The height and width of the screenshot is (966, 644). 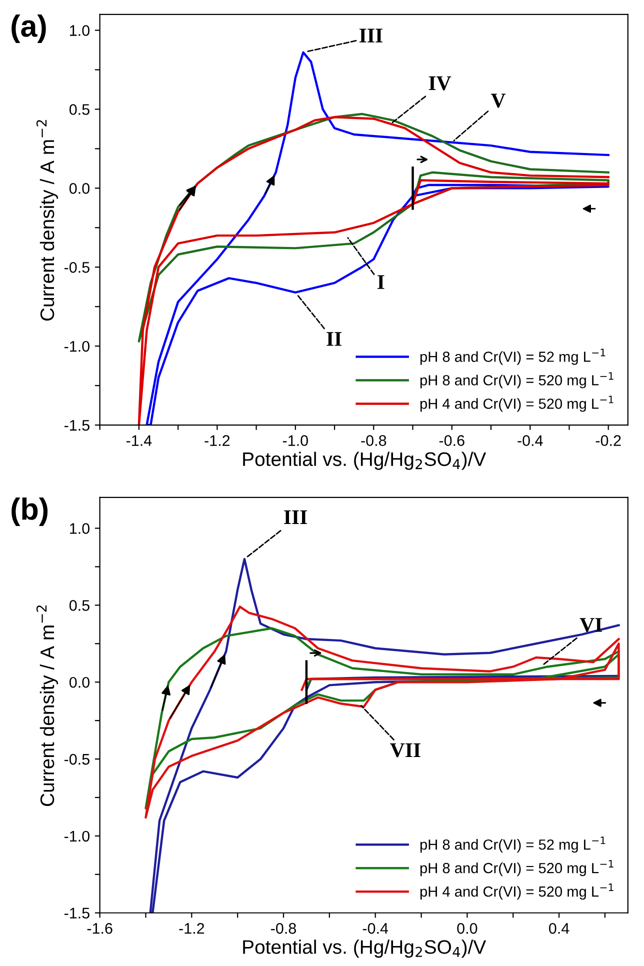 I want to click on annotation: VI, so click(x=591, y=625).